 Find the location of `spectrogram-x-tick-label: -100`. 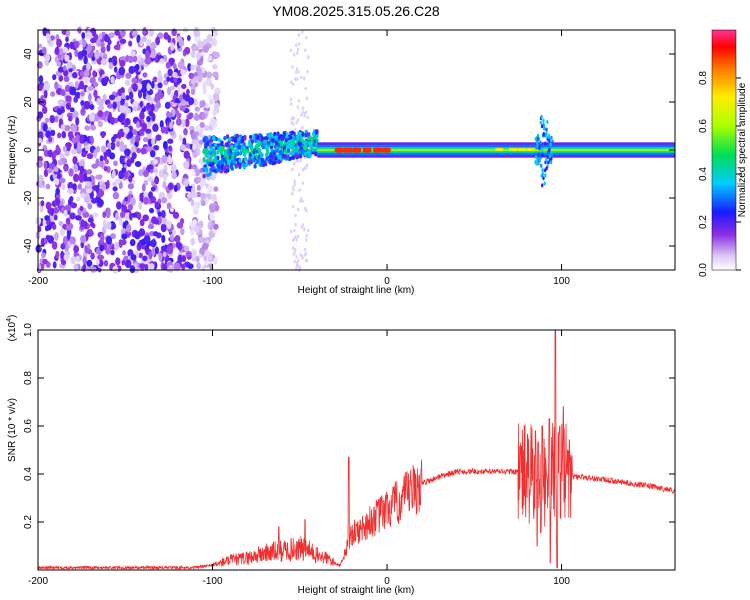

spectrogram-x-tick-label: -100 is located at coordinates (213, 281).